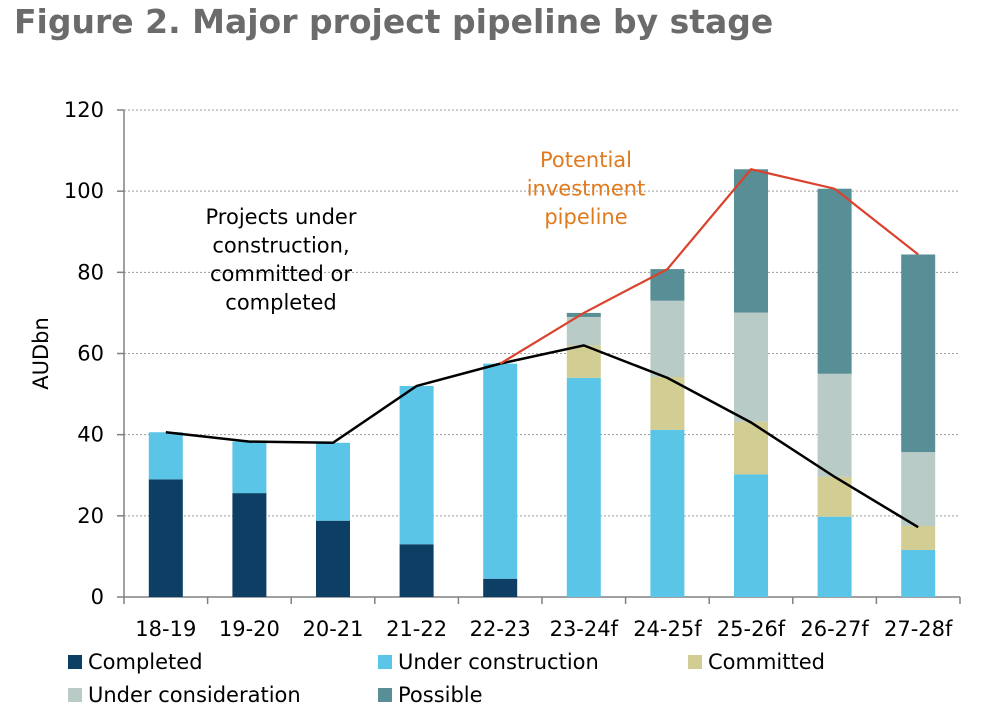 The height and width of the screenshot is (723, 1003). What do you see at coordinates (145, 662) in the screenshot?
I see `legend-label: Completed` at bounding box center [145, 662].